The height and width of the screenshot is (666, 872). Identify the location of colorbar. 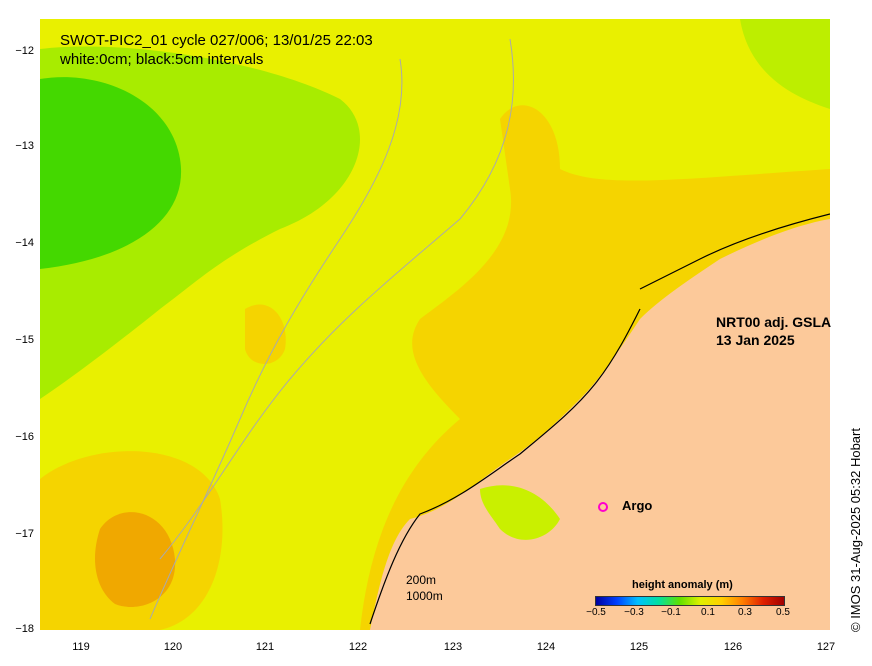
(690, 601).